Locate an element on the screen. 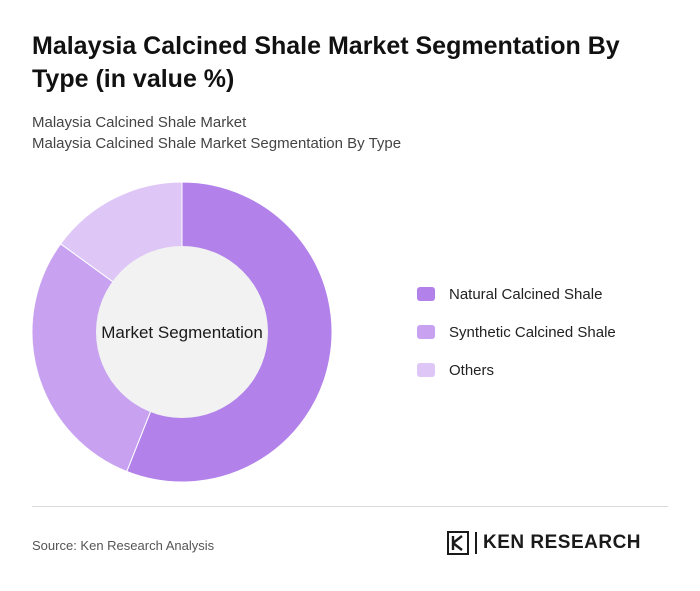 Image resolution: width=700 pixels, height=591 pixels. logo-separator is located at coordinates (476, 543).